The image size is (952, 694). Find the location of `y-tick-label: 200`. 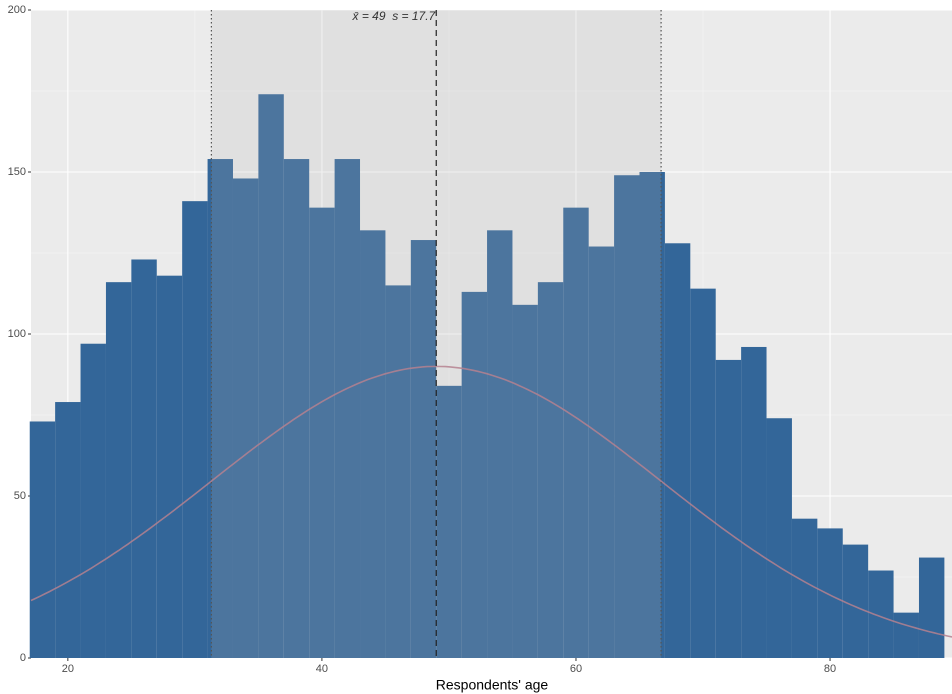

y-tick-label: 200 is located at coordinates (17, 10).